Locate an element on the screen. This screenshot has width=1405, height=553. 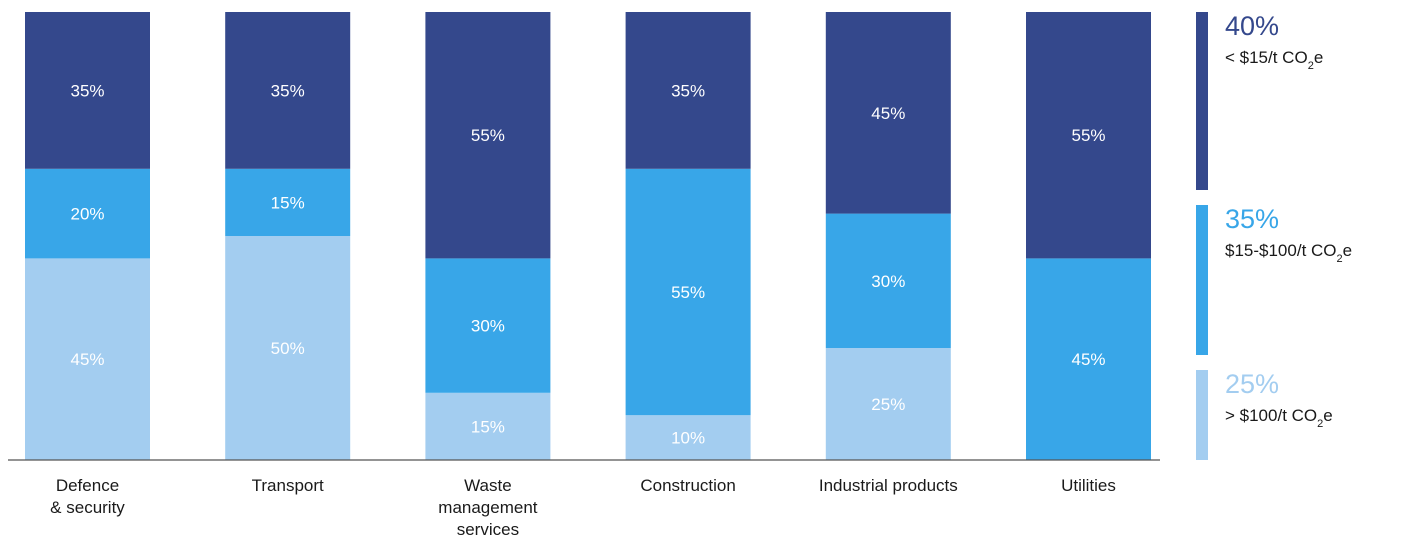
bar-waste-management-services-high is located at coordinates (488, 426).